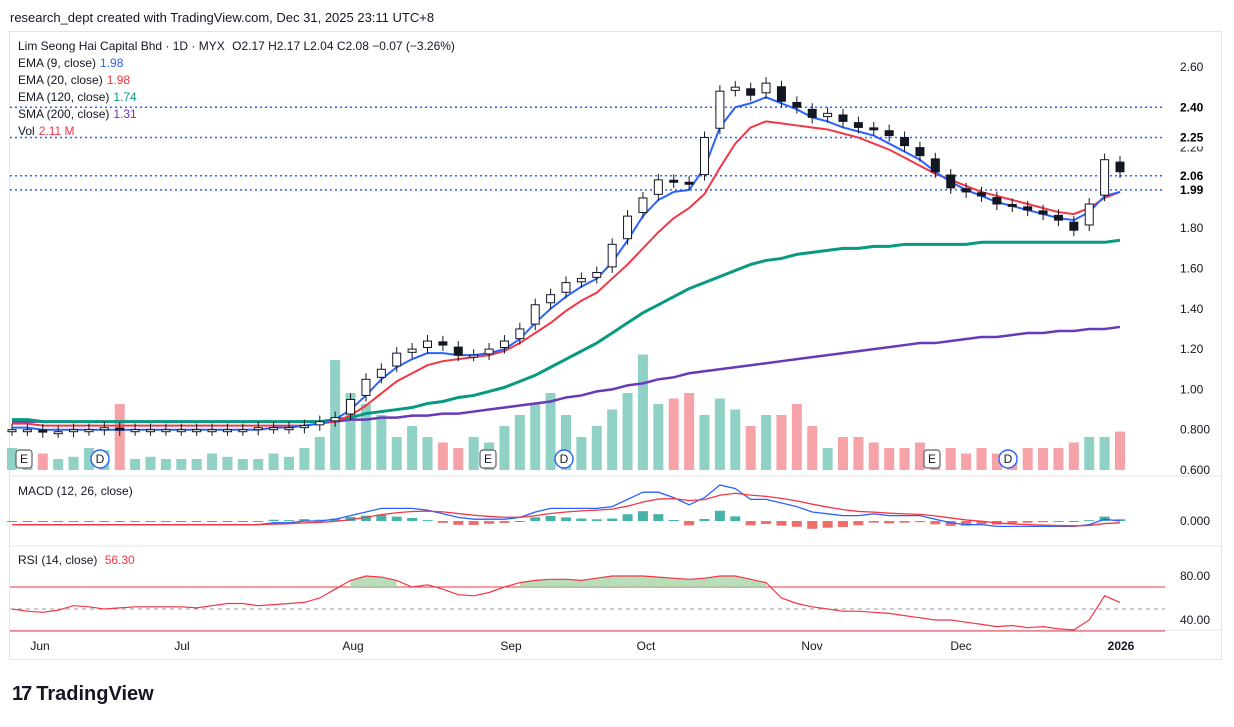 Image resolution: width=1234 pixels, height=727 pixels. What do you see at coordinates (74, 80) in the screenshot?
I see `indicator-legend-1: EMA (20, close) 1.98` at bounding box center [74, 80].